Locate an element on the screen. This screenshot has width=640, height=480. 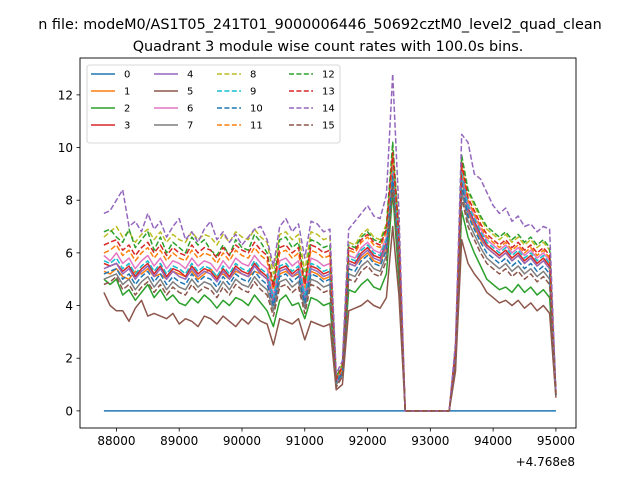
legend-label-8: 8 is located at coordinates (253, 75).